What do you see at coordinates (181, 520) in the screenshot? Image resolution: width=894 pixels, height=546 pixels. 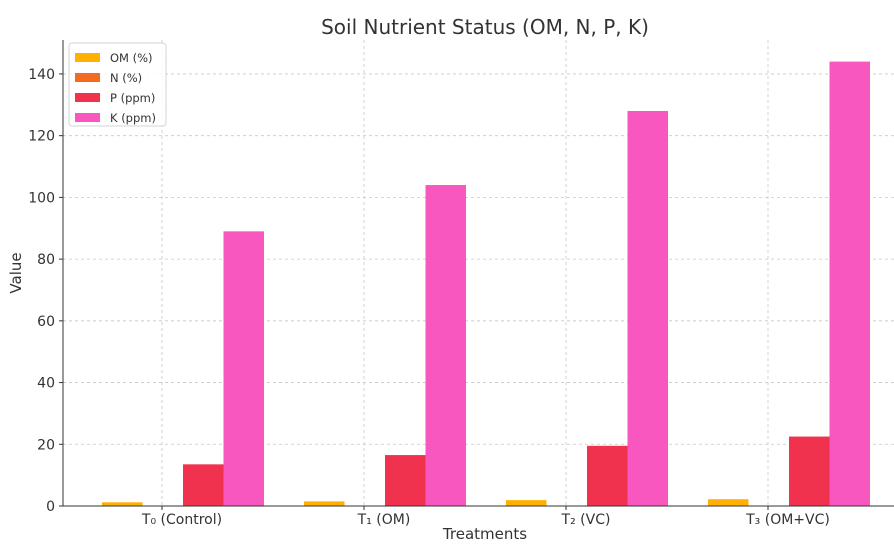 I see `x-tick-label: T₀ (Control)` at bounding box center [181, 520].